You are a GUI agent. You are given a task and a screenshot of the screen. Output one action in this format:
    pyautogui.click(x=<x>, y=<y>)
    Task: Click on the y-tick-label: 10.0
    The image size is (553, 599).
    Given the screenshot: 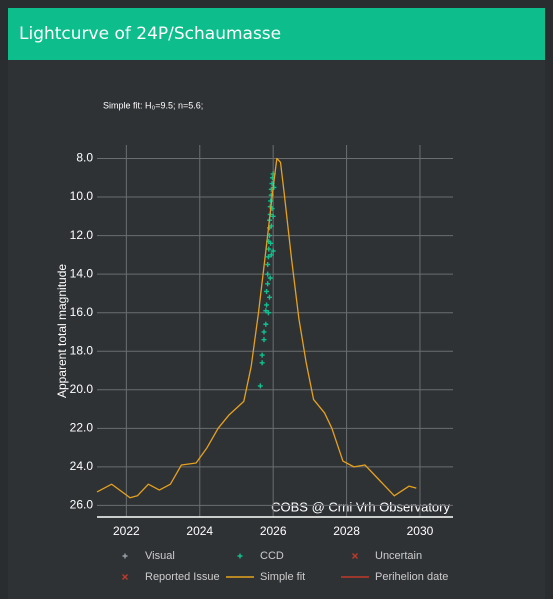 What is the action you would take?
    pyautogui.click(x=82, y=196)
    